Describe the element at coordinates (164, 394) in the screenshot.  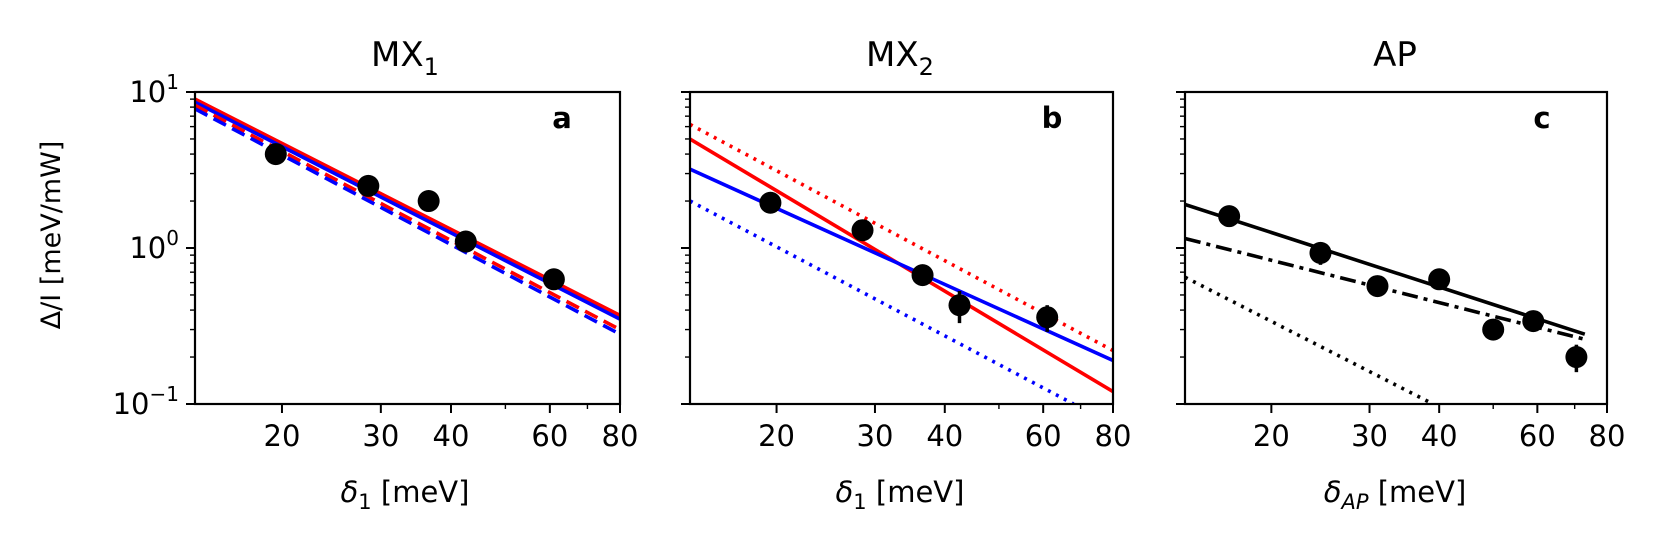
I see `ytick-label-exponent: −1` at that location.